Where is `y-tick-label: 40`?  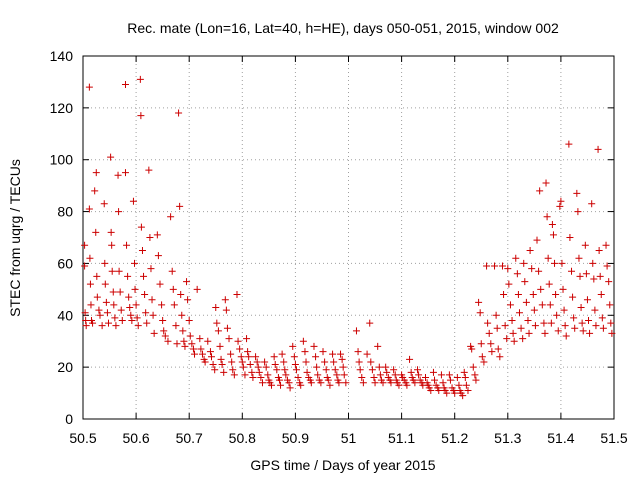
y-tick-label: 40 is located at coordinates (65, 315).